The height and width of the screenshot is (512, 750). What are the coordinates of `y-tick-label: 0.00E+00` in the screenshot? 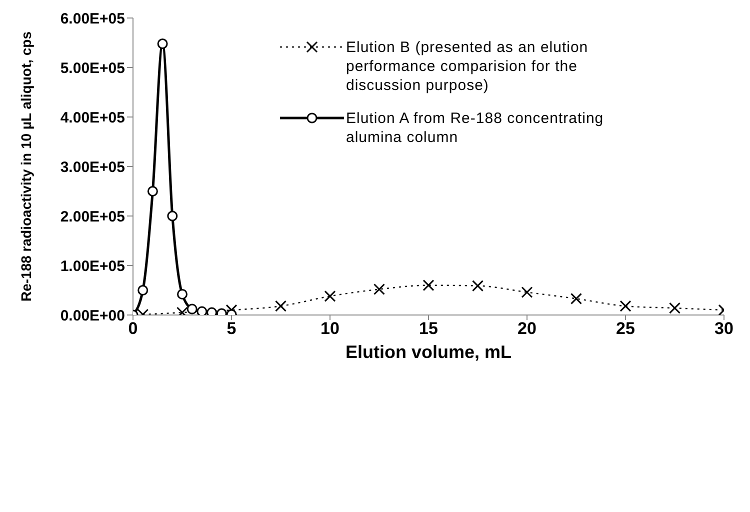 It's located at (92, 315).